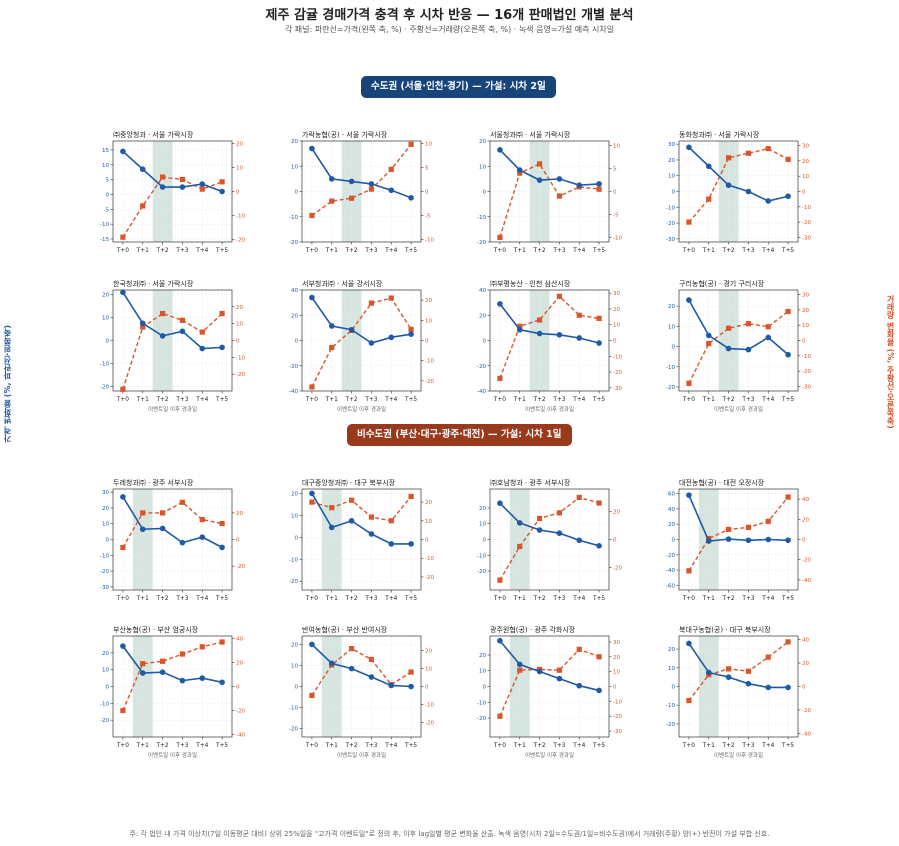 The width and height of the screenshot is (899, 846). I want to click on panel-title: ㈜부평농산 · 인천 삼산시장, so click(530, 283).